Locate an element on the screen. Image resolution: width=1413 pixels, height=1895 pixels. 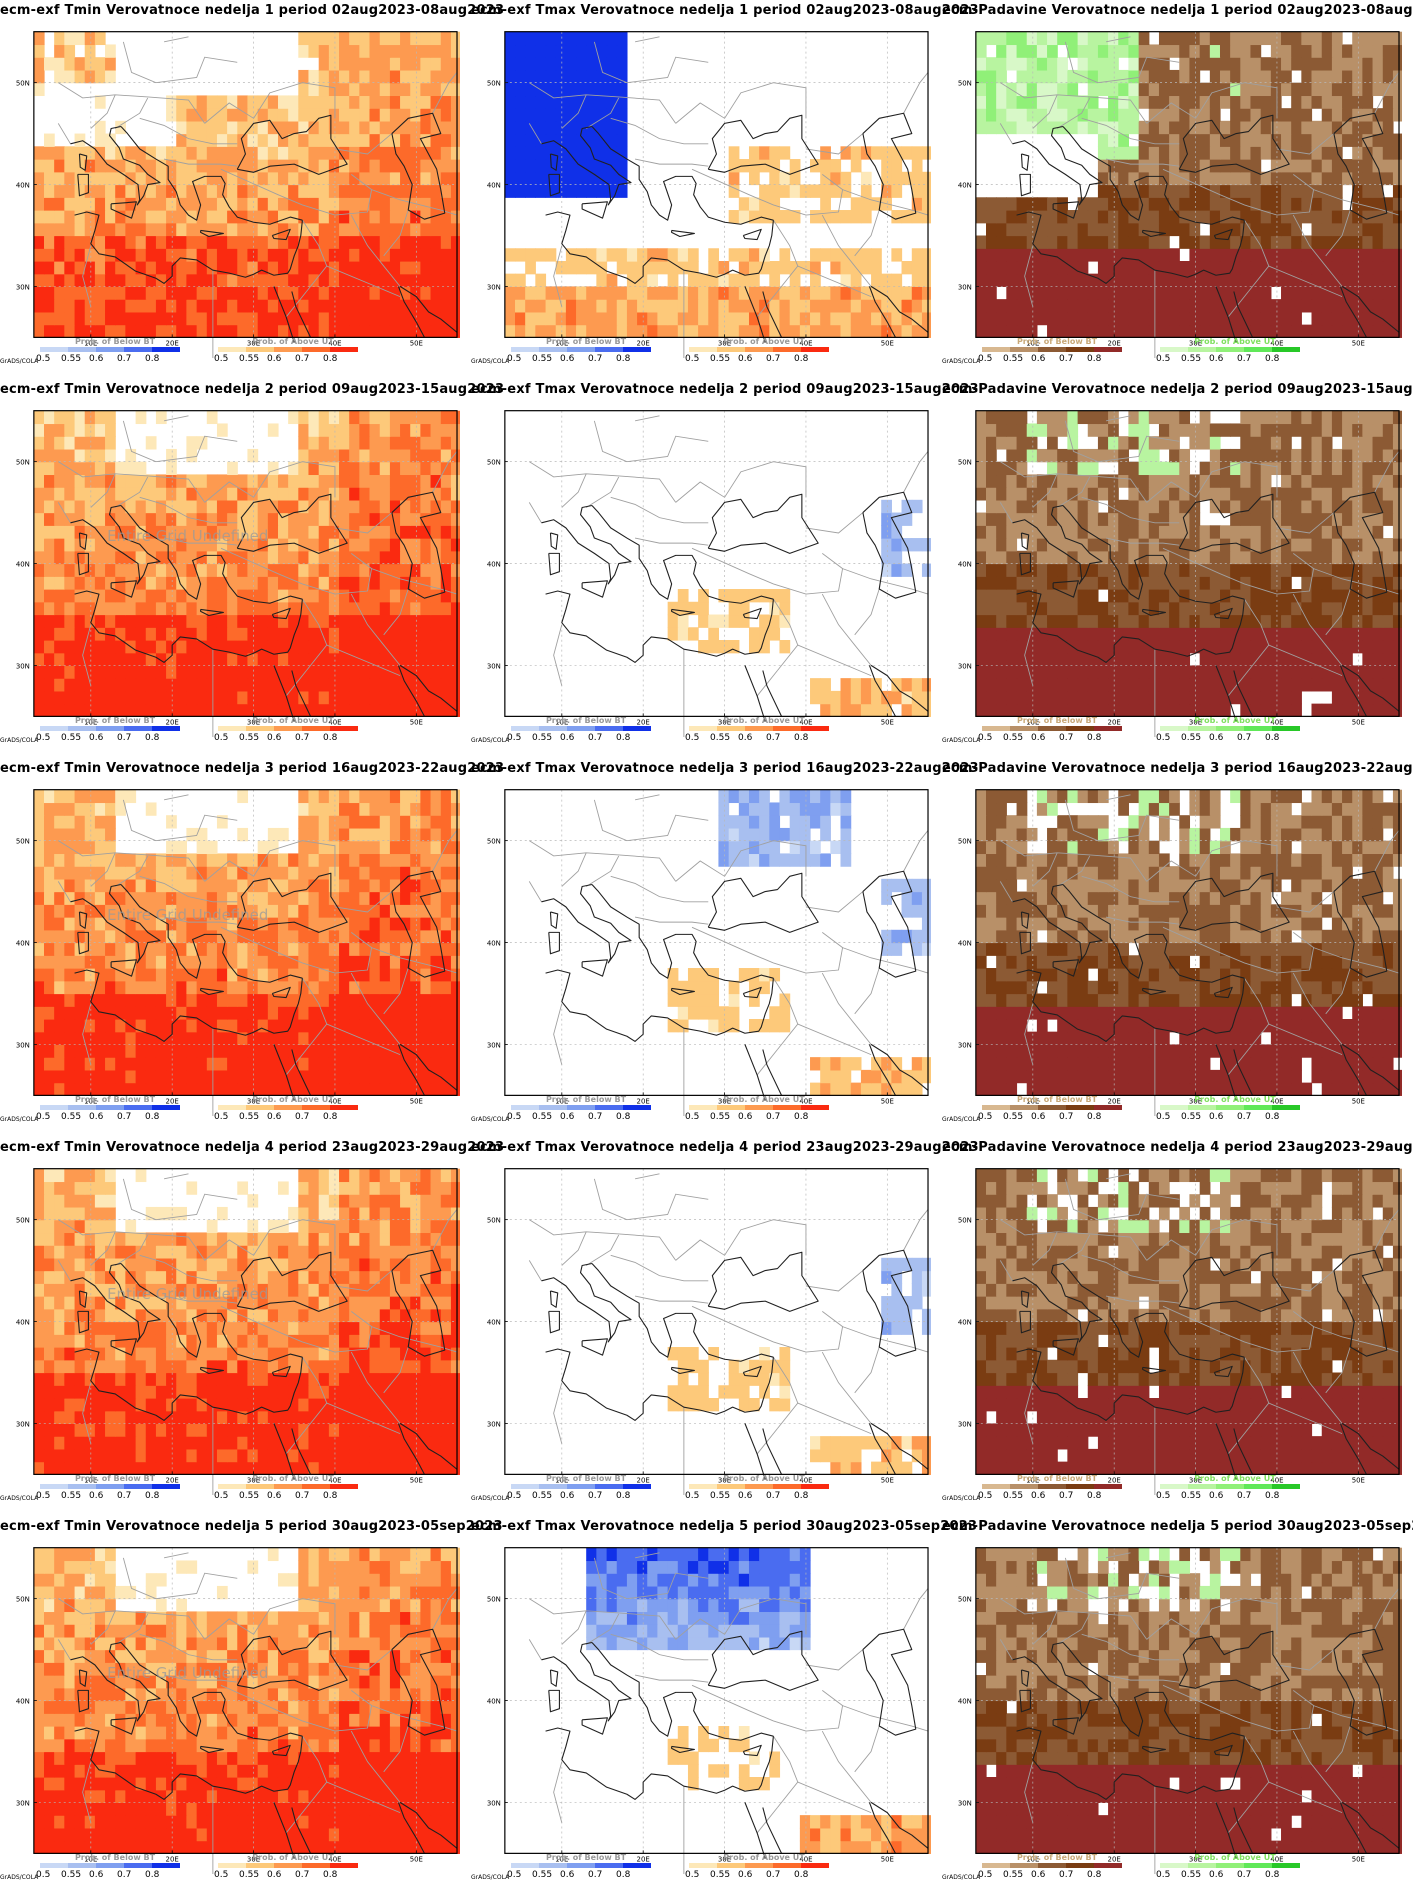
lat-tick-label: 40N is located at coordinates (494, 565).